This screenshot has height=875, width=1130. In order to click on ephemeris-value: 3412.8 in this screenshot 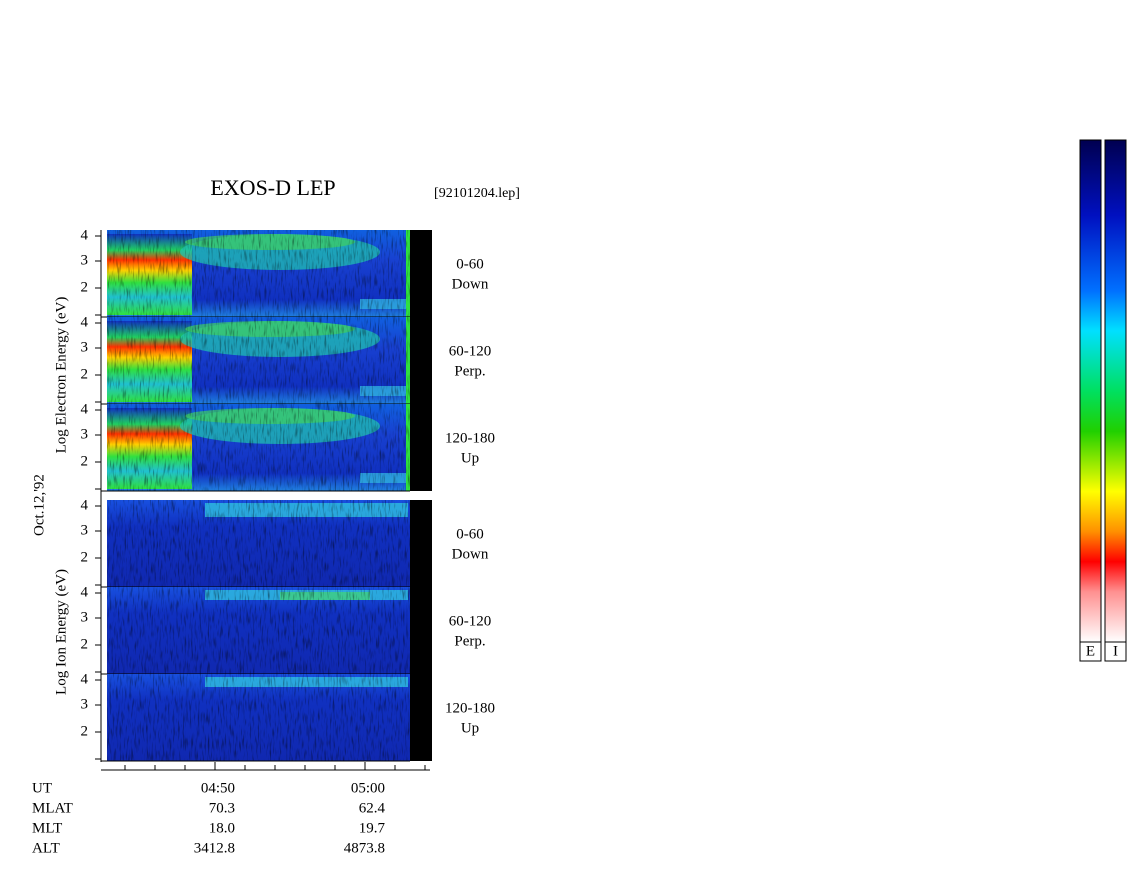, I will do `click(214, 848)`.